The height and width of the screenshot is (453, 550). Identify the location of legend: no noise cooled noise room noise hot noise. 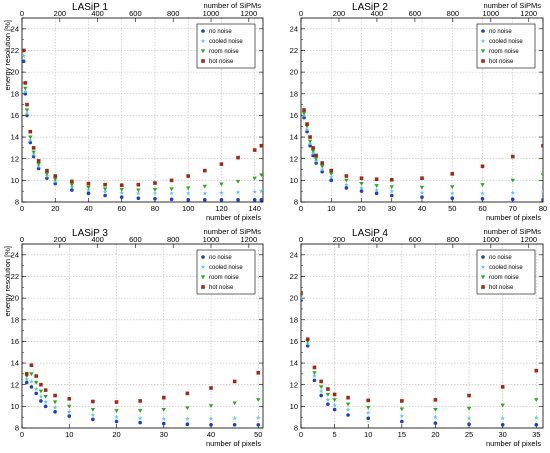
(226, 272).